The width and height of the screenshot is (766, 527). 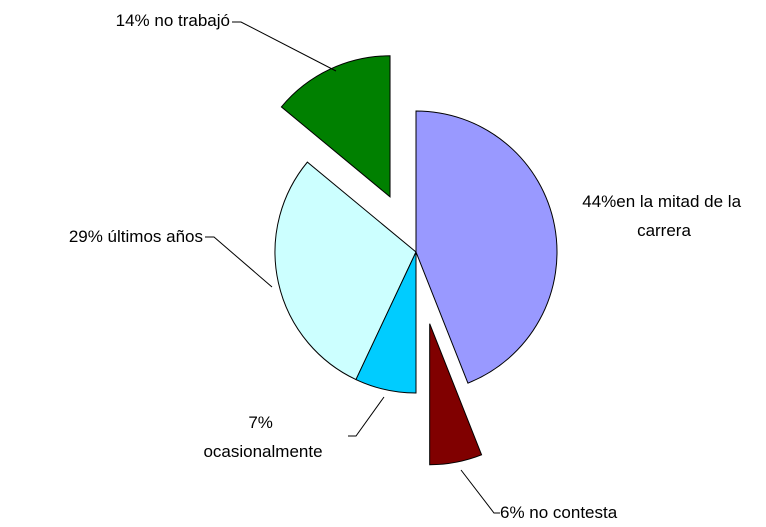 I want to click on data-label: 7% ocasionalmente, so click(x=262, y=437).